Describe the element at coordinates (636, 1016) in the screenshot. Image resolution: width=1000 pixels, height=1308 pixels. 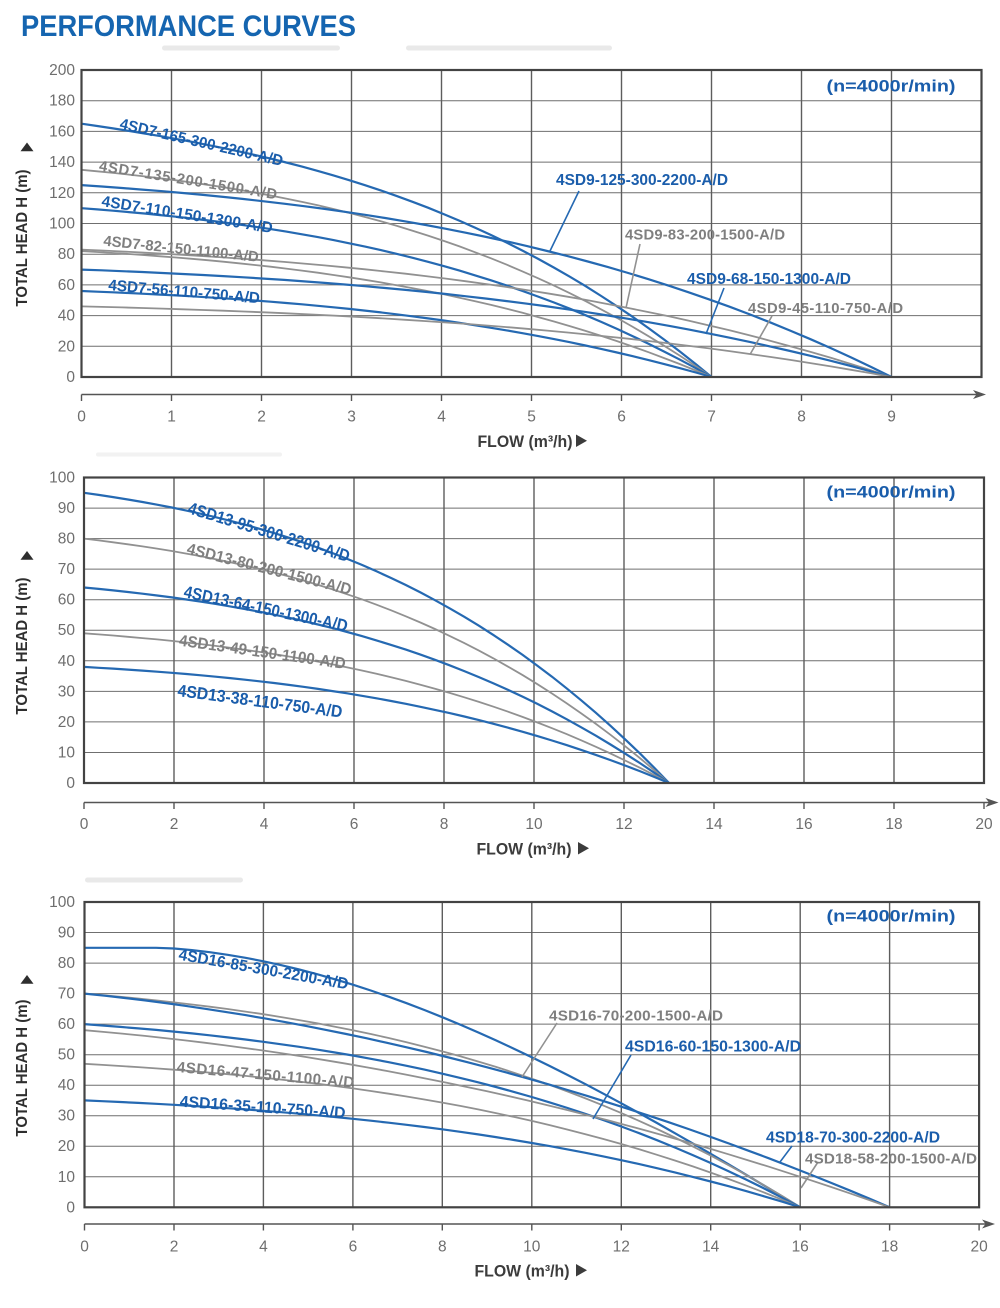
I see `svg-text: 4SD16-70-200-1500-A/D` at that location.